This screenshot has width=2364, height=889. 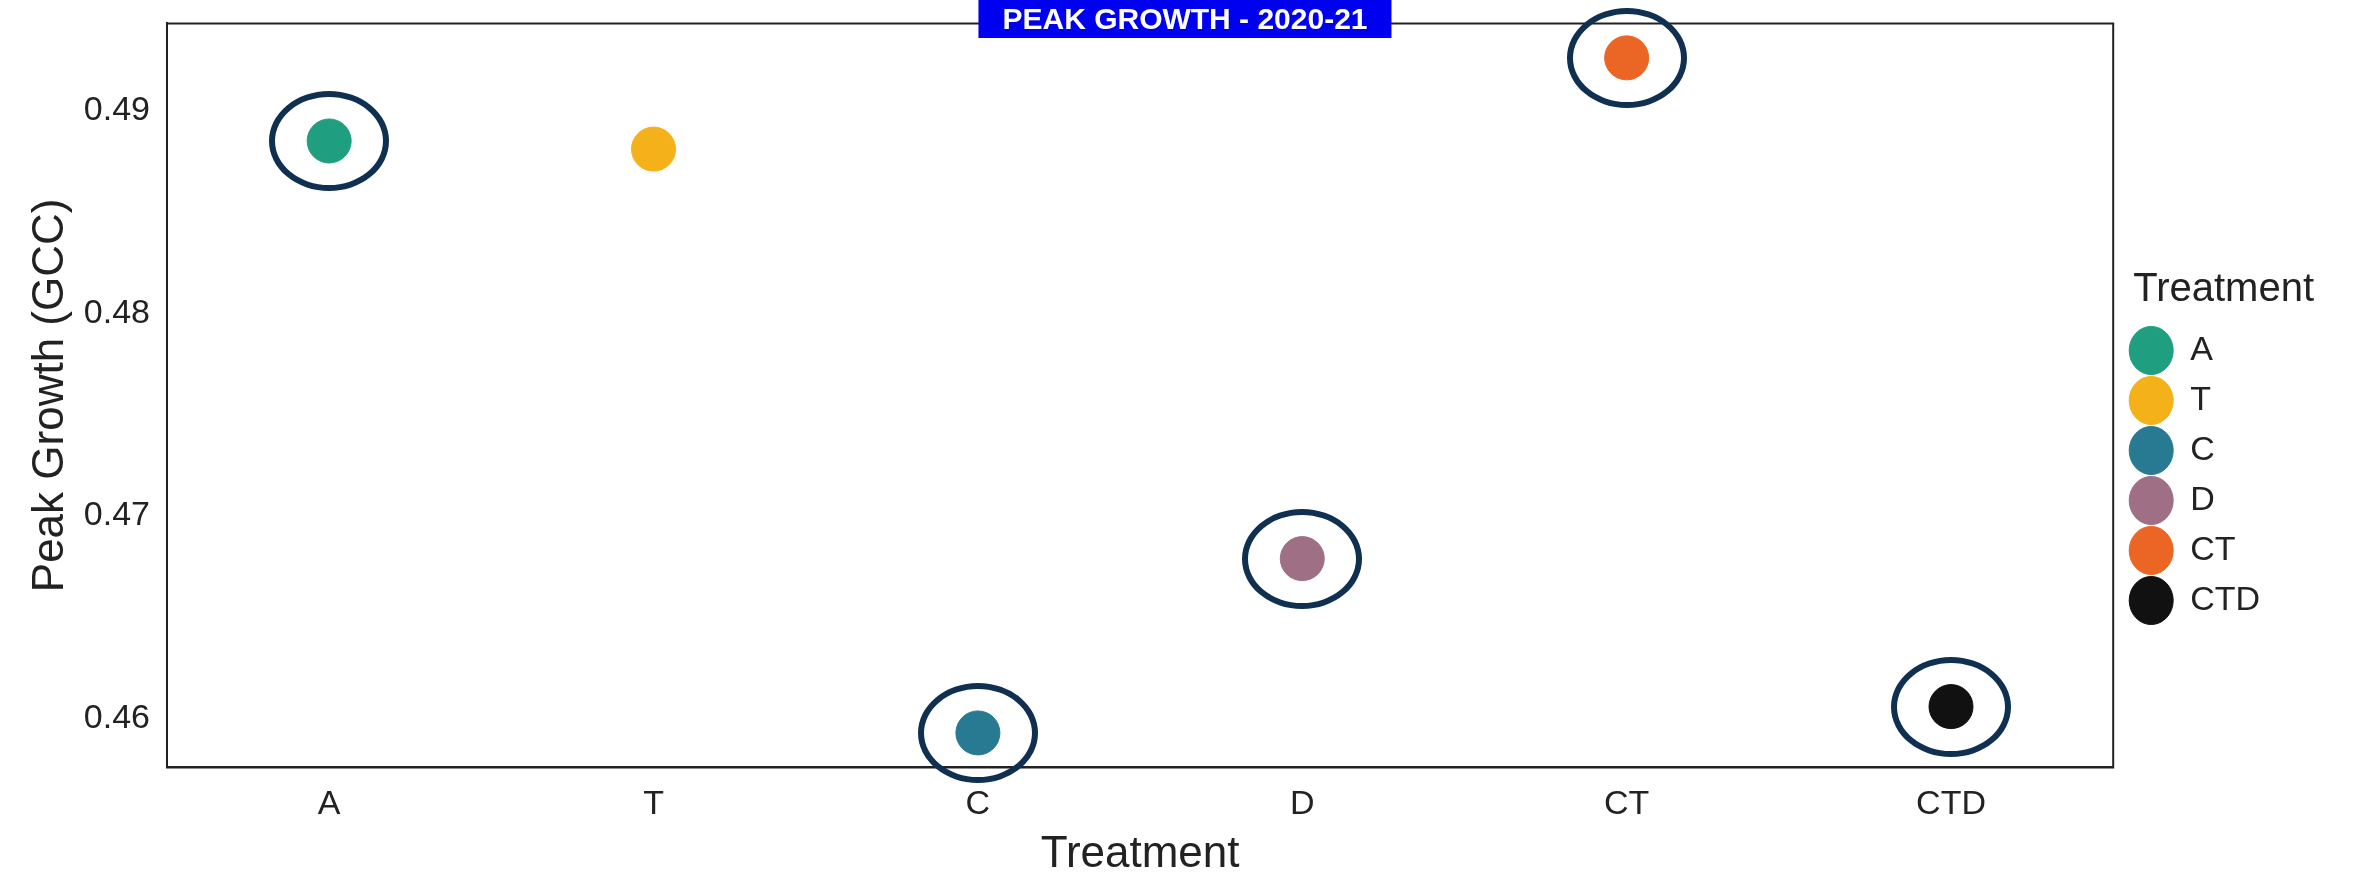 What do you see at coordinates (2202, 497) in the screenshot?
I see `legend-label: D` at bounding box center [2202, 497].